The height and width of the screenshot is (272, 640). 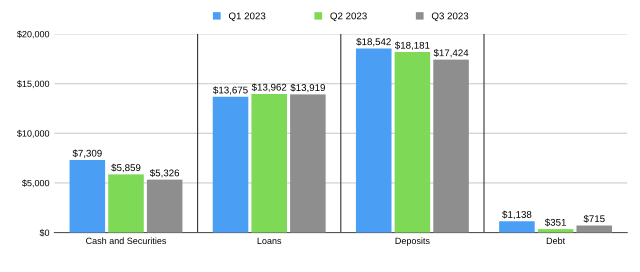 What do you see at coordinates (450, 17) in the screenshot?
I see `legend-label: Q3 2023` at bounding box center [450, 17].